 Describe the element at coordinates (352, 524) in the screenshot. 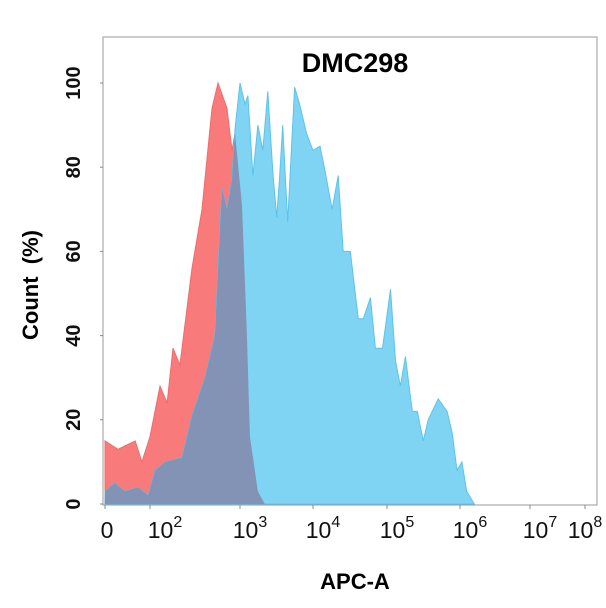

I see `x-axis: 0 10² 10³ 10⁴ 10⁵ 10⁶ 10⁷ 10⁸` at that location.